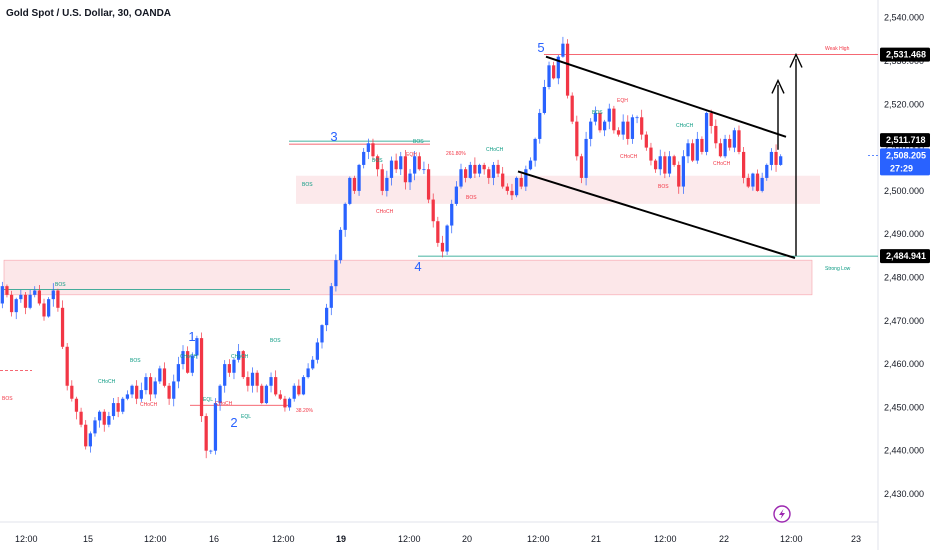 This screenshot has height=550, width=932. What do you see at coordinates (904, 278) in the screenshot?
I see `y-tick-label: 2,480.000` at bounding box center [904, 278].